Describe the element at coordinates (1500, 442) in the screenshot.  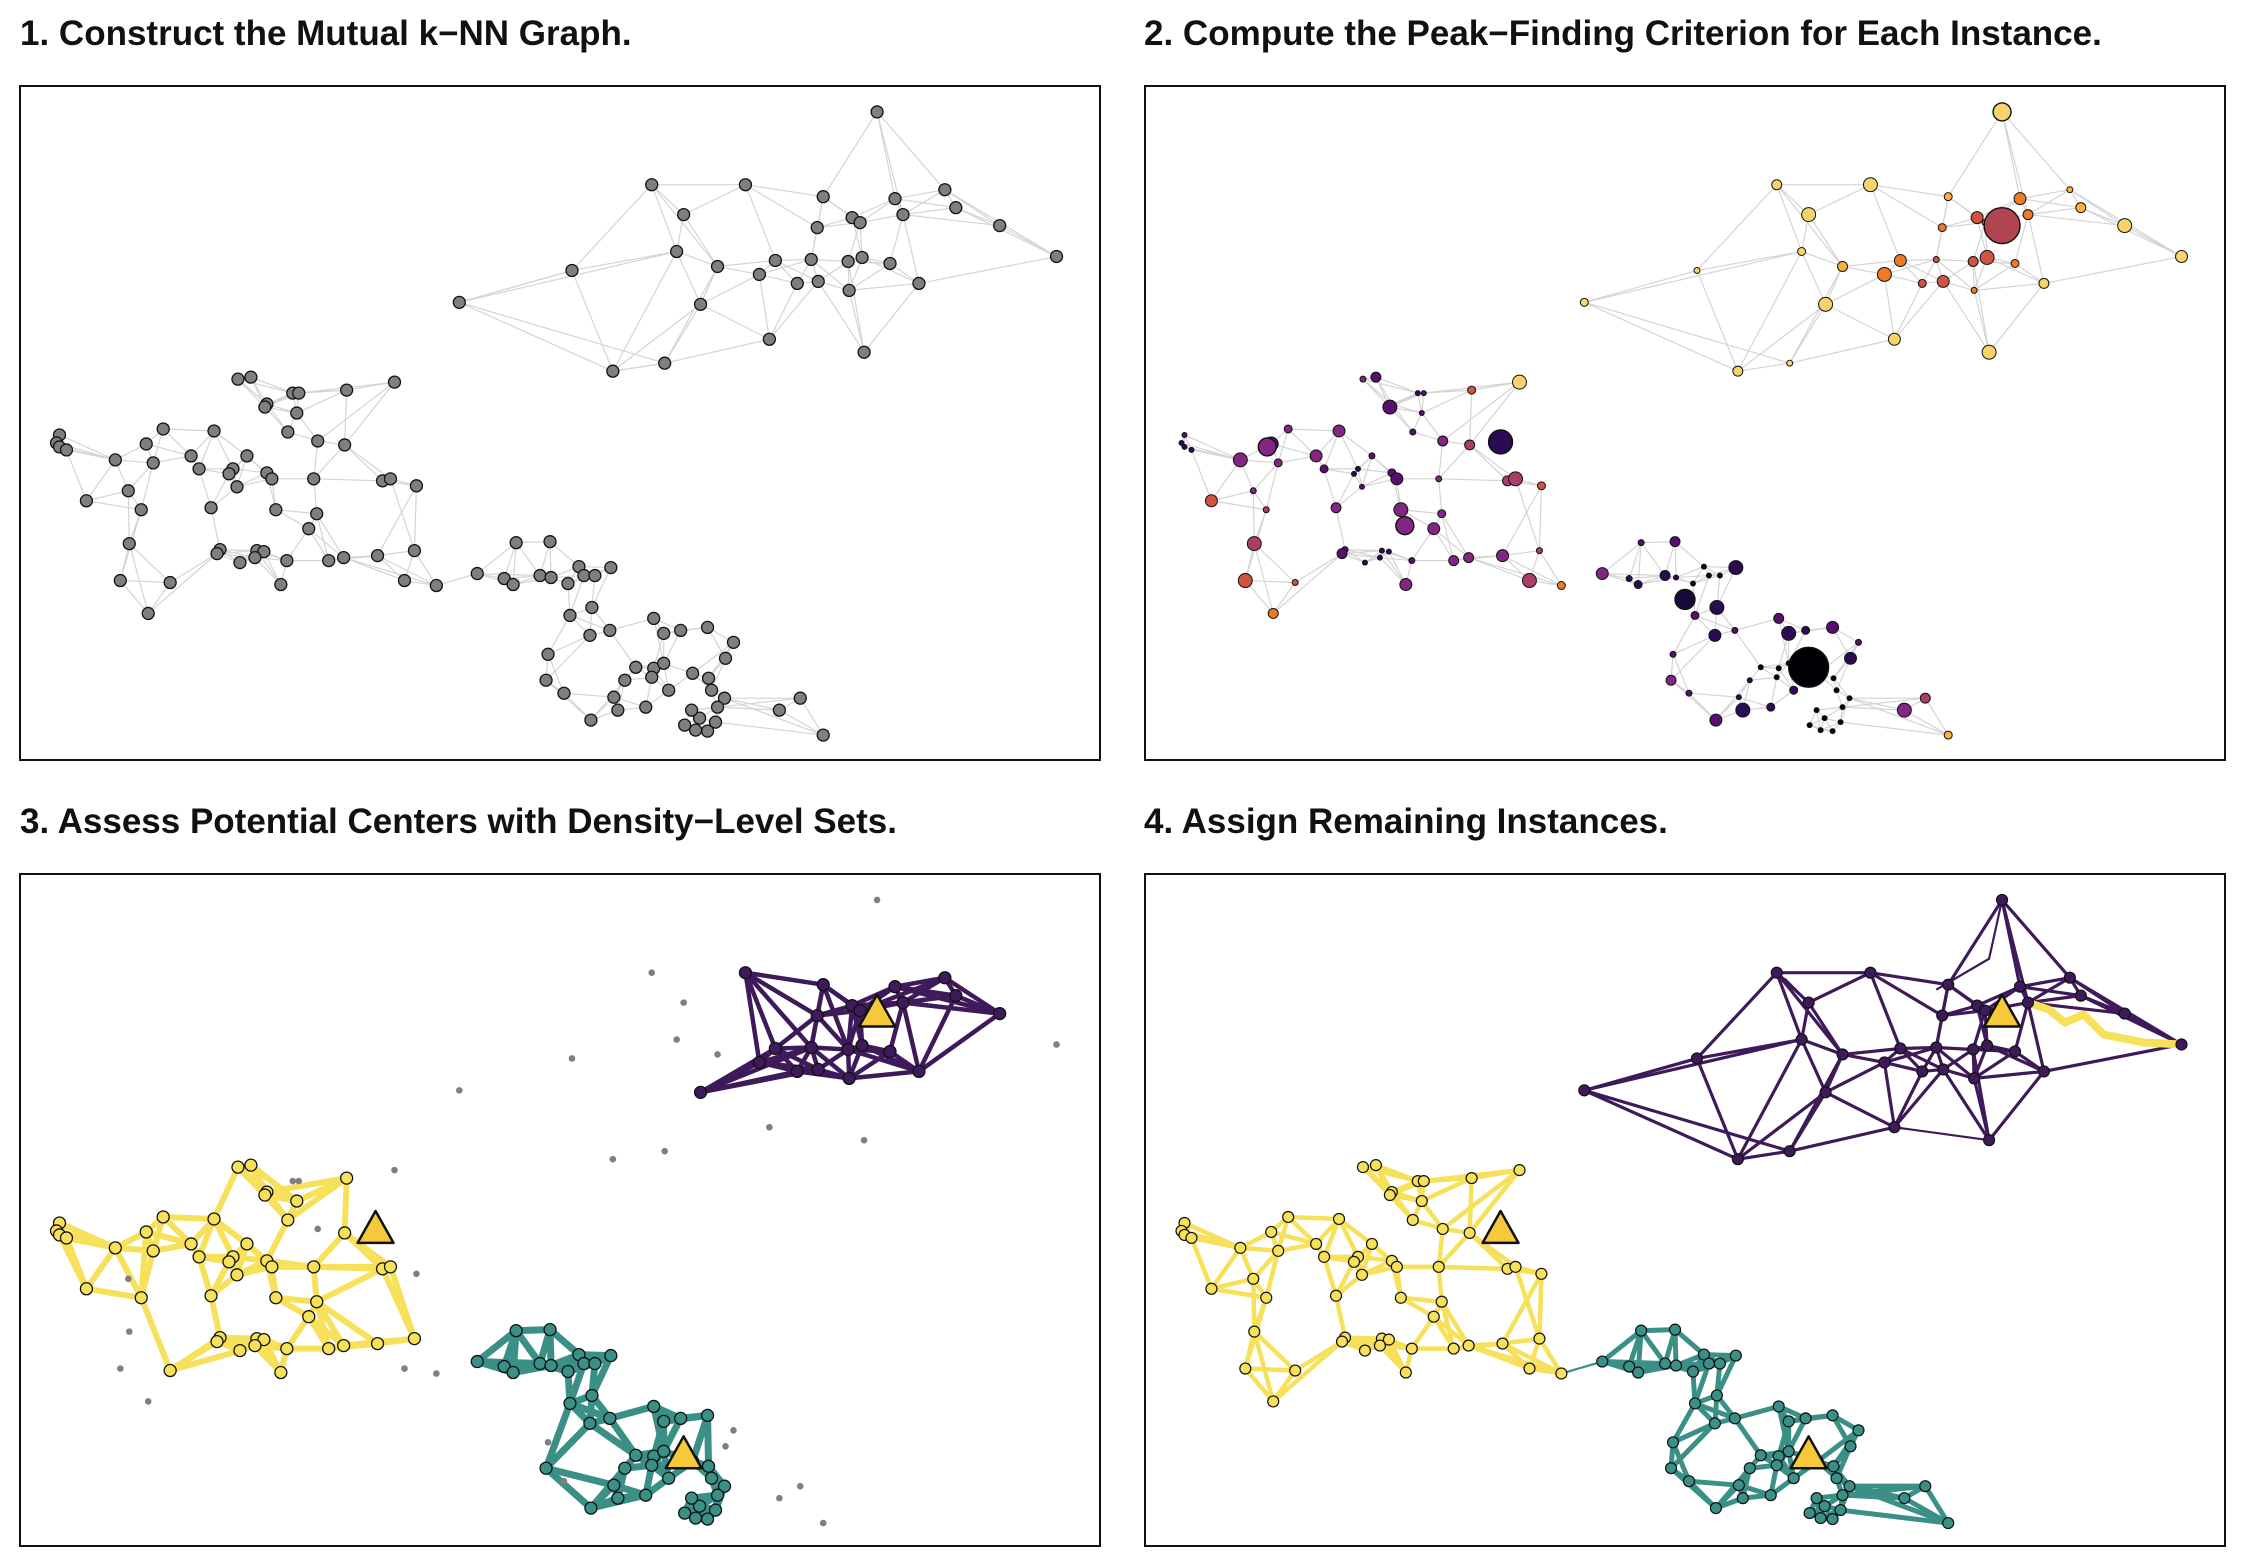
I see `peak-node` at that location.